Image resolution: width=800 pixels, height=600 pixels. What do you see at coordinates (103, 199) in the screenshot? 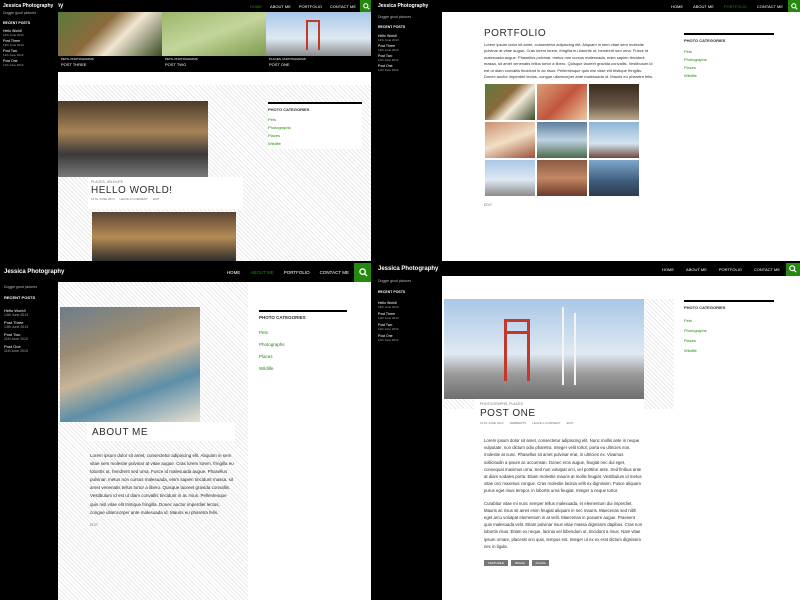
I see `entry-date: 14TH JUNE 2013` at bounding box center [103, 199].